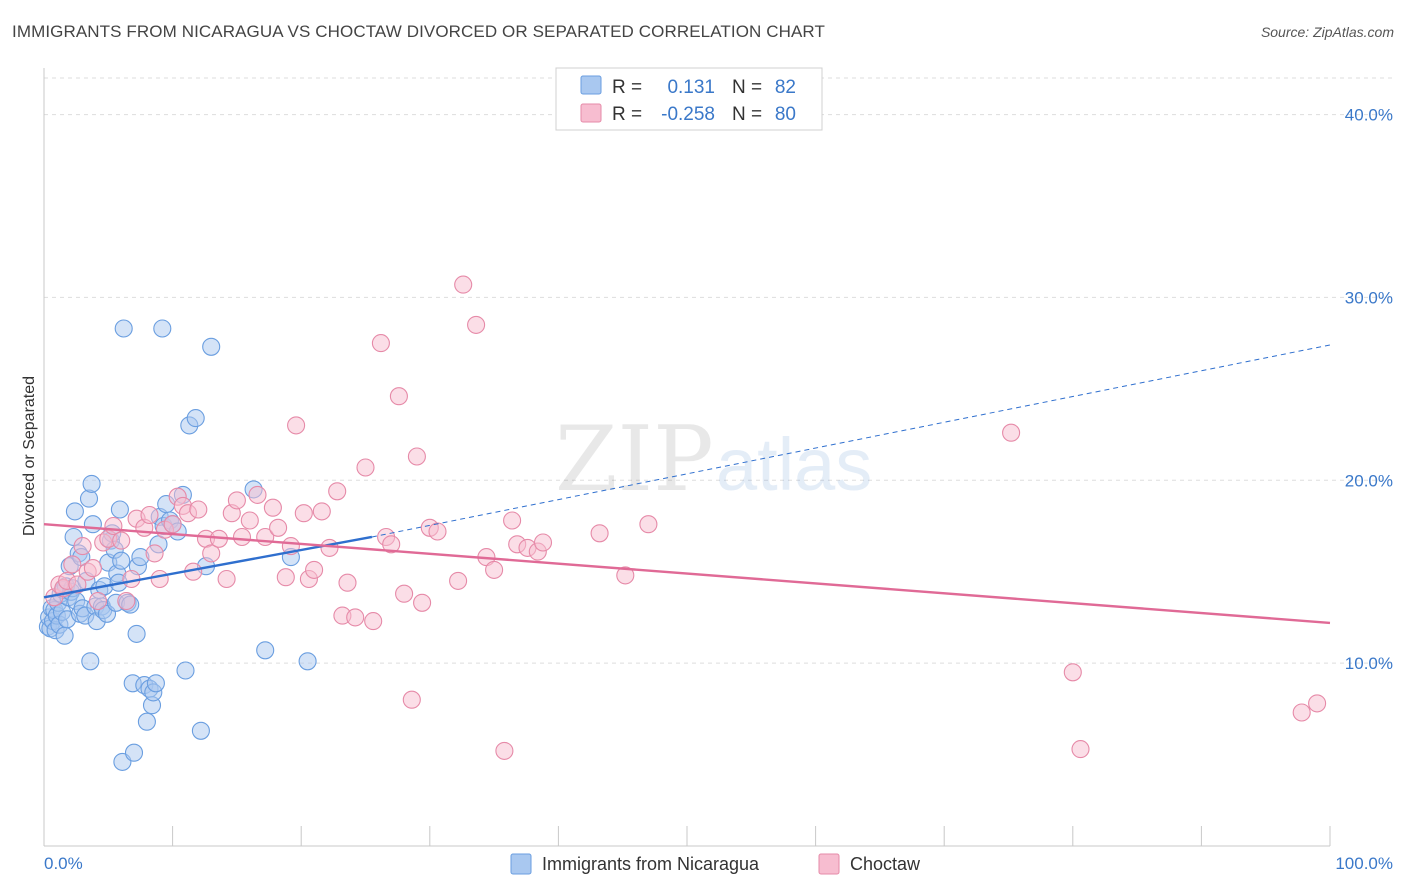 The height and width of the screenshot is (892, 1406). What do you see at coordinates (1369, 115) in the screenshot?
I see `y-tick-label: 40.0%` at bounding box center [1369, 115].